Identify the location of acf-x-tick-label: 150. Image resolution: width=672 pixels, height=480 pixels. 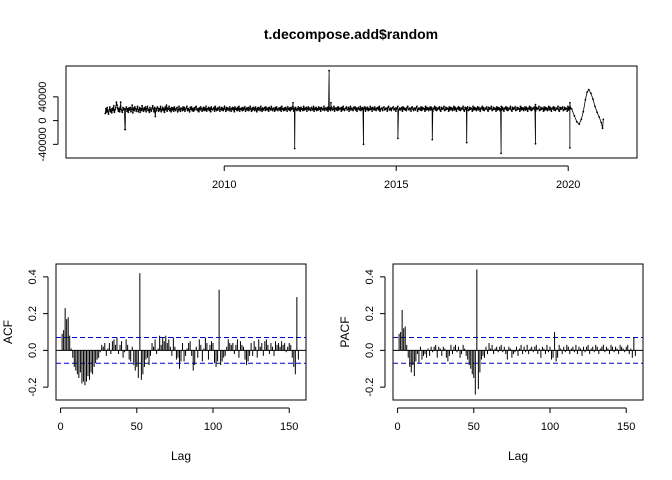
(289, 427).